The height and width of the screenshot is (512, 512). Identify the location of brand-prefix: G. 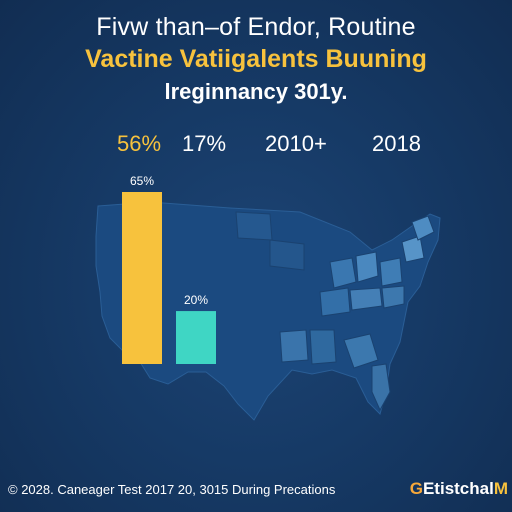
(416, 488).